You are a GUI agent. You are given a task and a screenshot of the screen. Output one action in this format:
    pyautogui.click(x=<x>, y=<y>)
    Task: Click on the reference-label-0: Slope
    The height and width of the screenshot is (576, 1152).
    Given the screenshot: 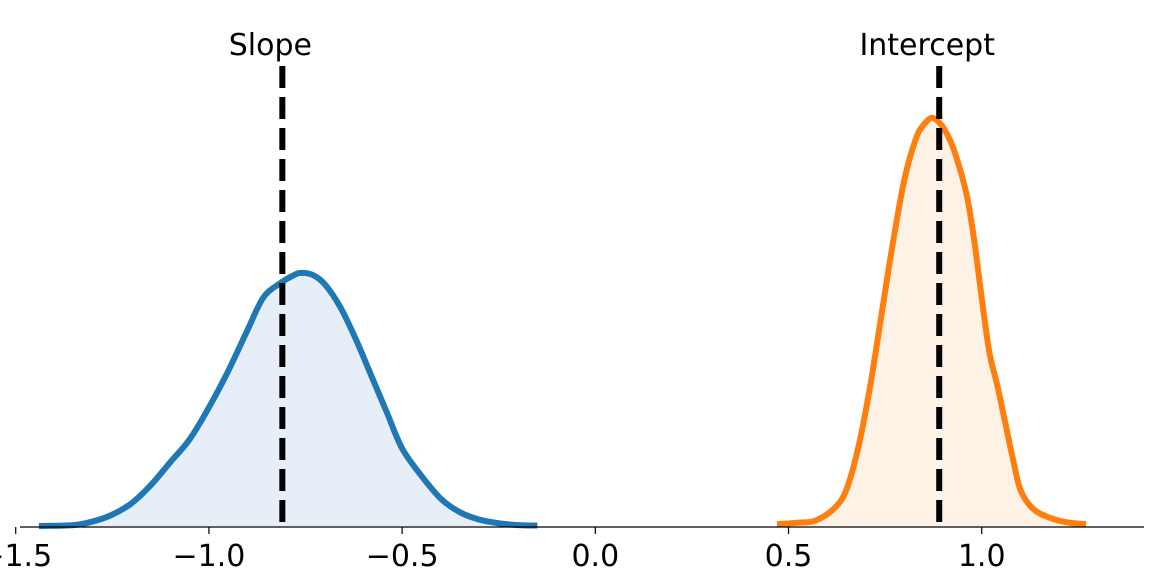 What is the action you would take?
    pyautogui.click(x=270, y=45)
    